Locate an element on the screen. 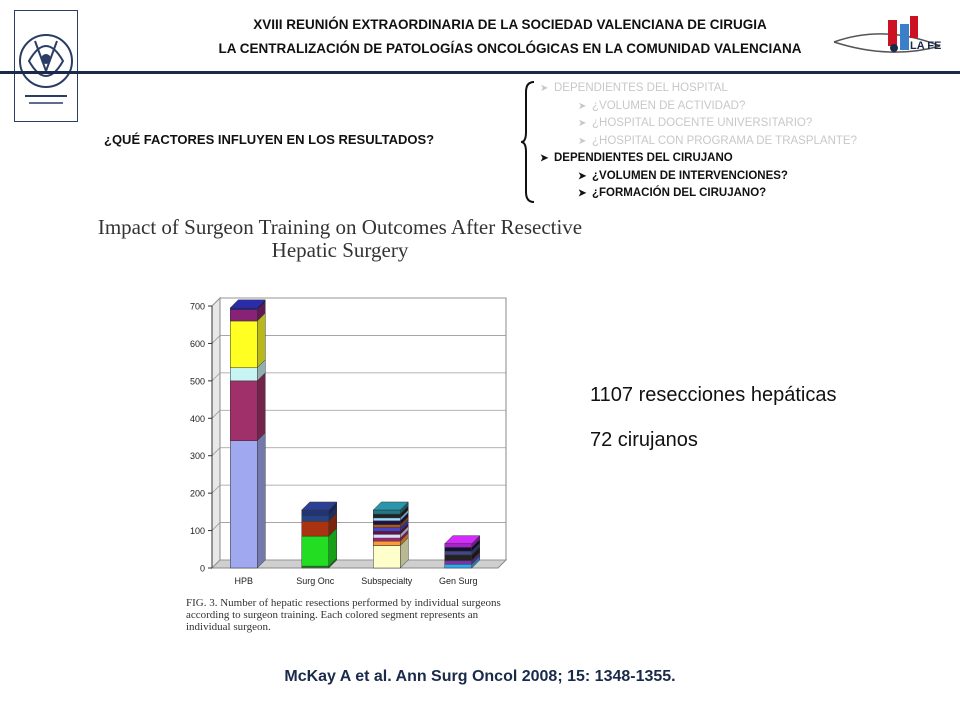 Image resolution: width=960 pixels, height=720 pixels. surgeons-stat: 72 cirujanos is located at coordinates (644, 440).